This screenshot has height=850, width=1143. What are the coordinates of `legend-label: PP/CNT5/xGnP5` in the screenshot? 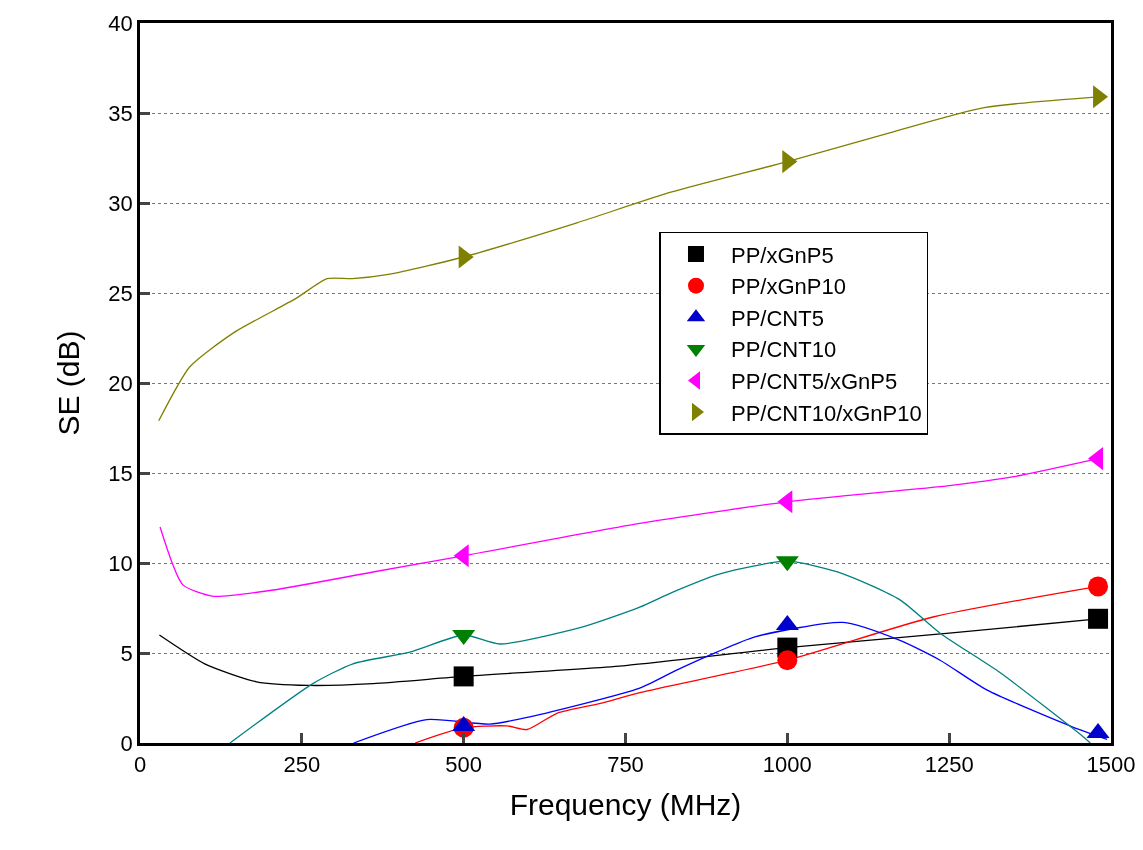 It's located at (814, 382).